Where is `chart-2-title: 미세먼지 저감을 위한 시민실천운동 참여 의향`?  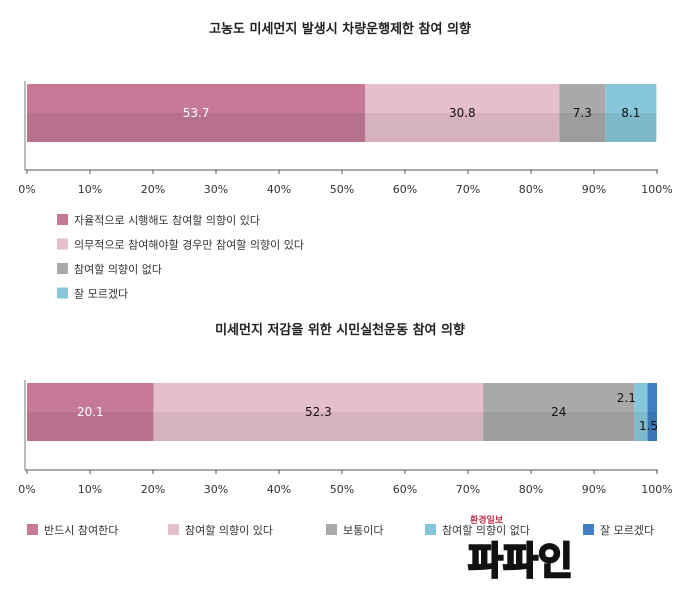 chart-2-title: 미세먼지 저감을 위한 시민실천운동 참여 의향 is located at coordinates (340, 330).